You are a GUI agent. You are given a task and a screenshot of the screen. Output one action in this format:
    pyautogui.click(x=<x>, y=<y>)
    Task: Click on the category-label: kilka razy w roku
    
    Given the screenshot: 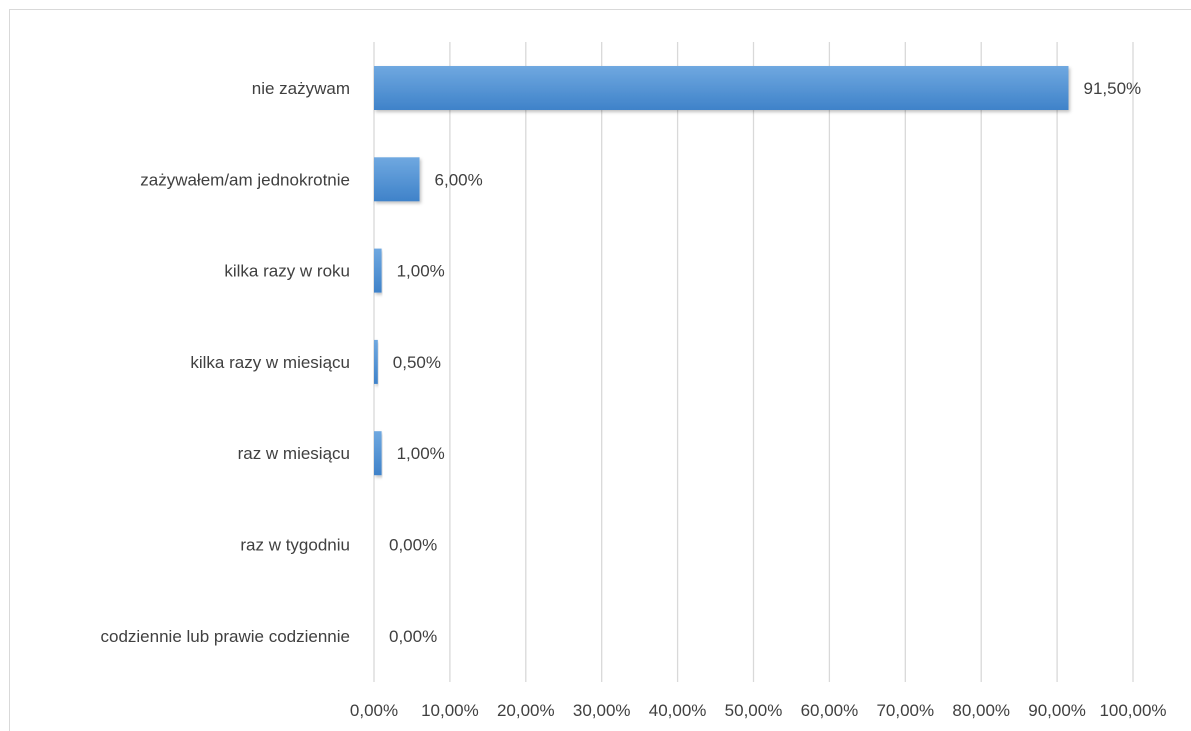 What is the action you would take?
    pyautogui.click(x=287, y=271)
    